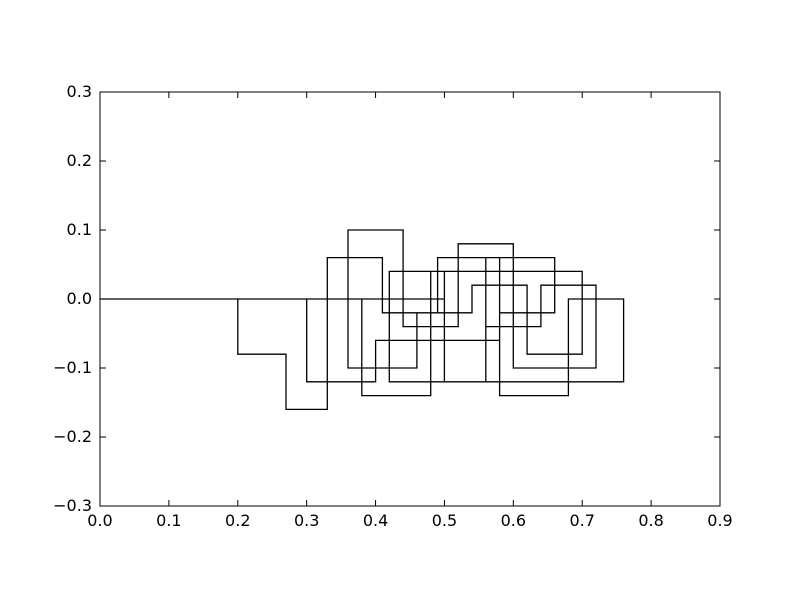 The width and height of the screenshot is (800, 600). Describe the element at coordinates (168, 520) in the screenshot. I see `x-tick-label: 0.1` at that location.